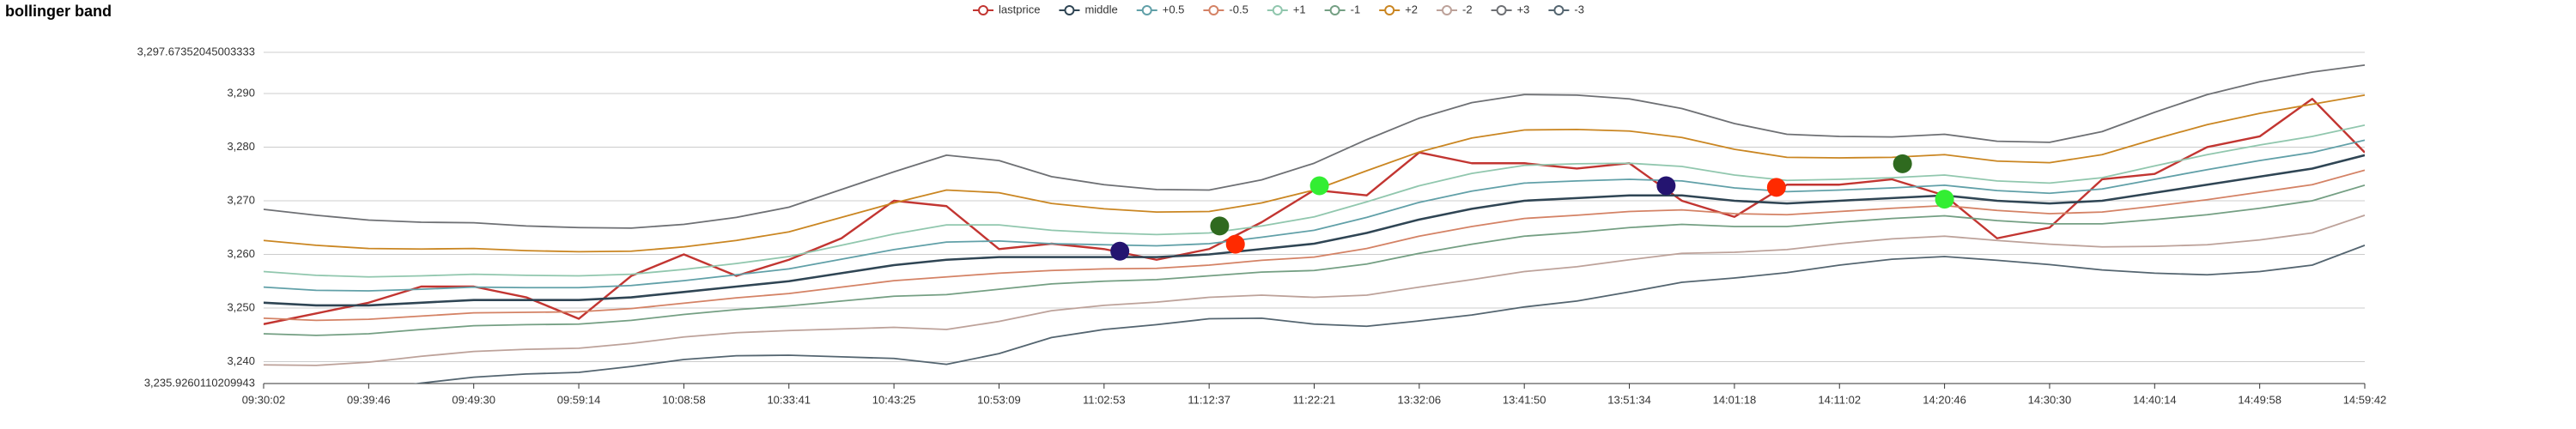 This screenshot has width=2576, height=429. I want to click on legend-label: -3, so click(1579, 9).